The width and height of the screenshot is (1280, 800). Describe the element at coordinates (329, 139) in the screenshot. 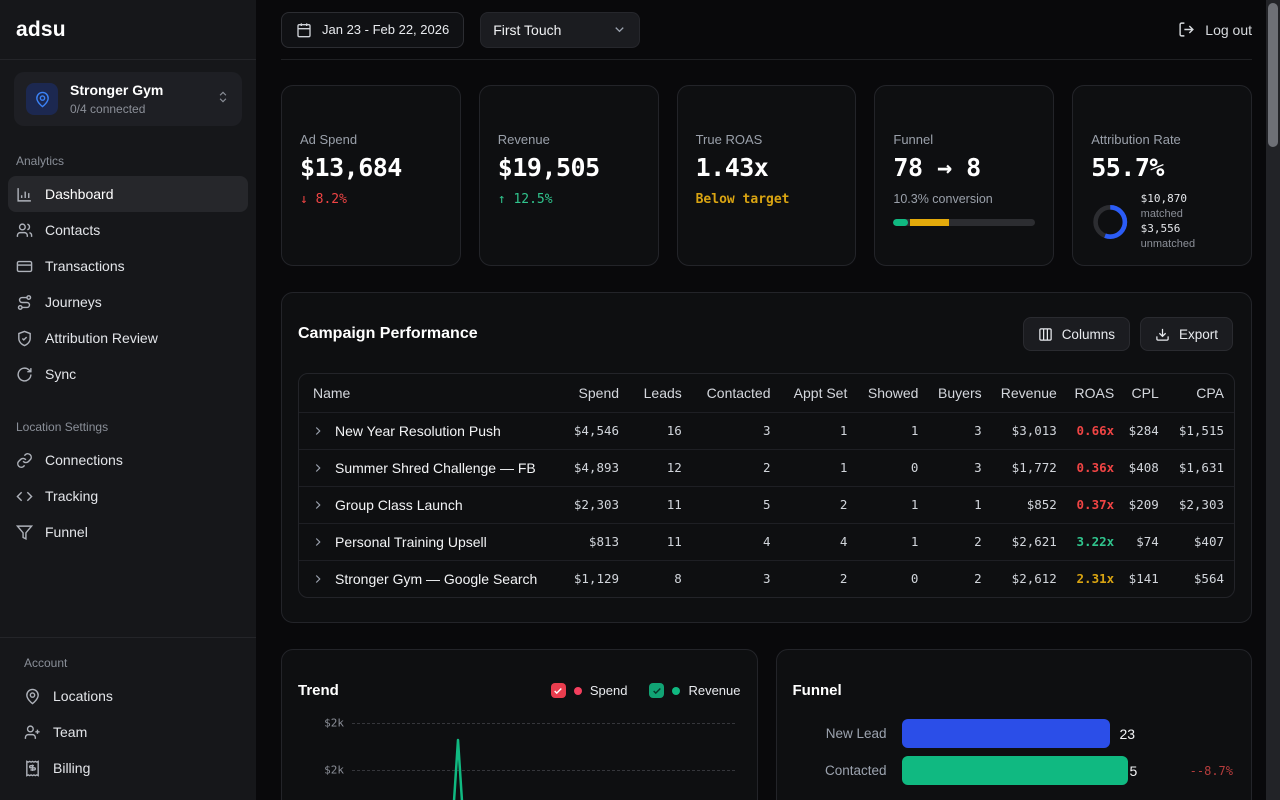

I see `kpi-label: Ad Spend` at that location.